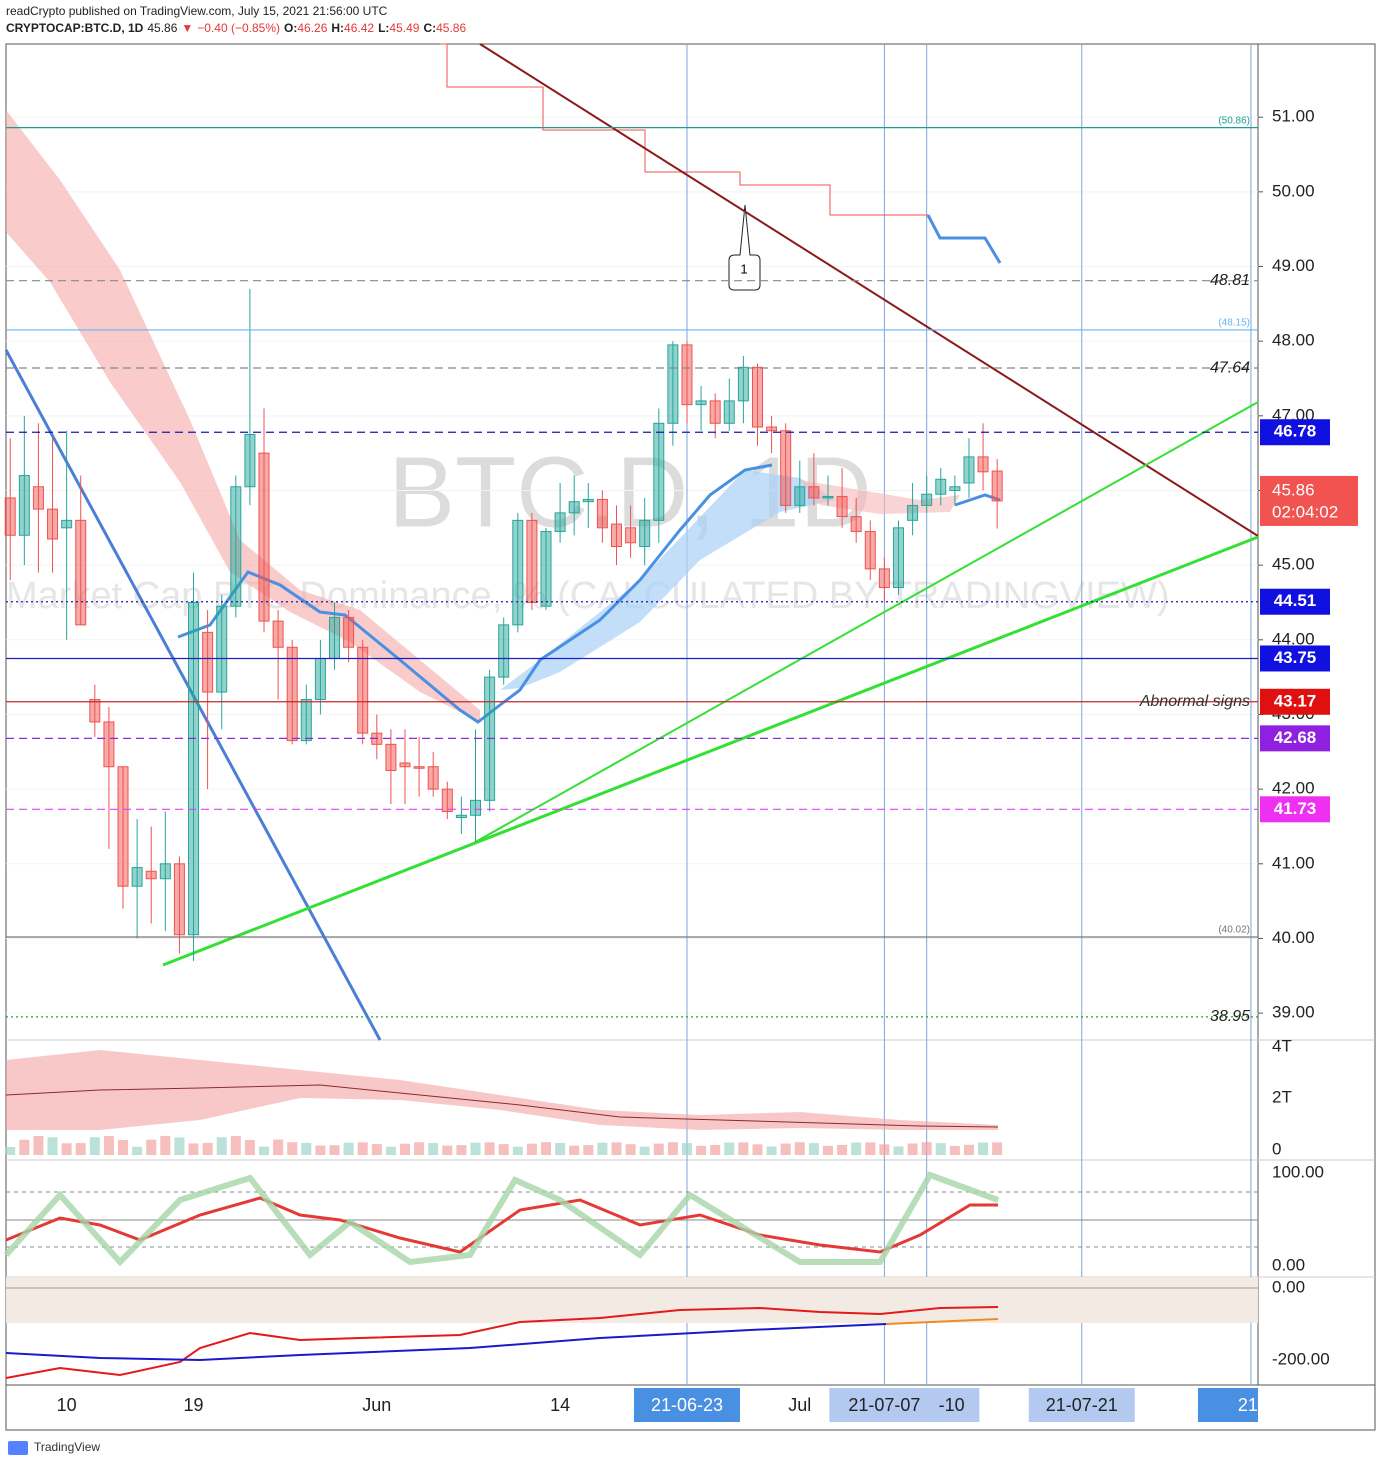 The width and height of the screenshot is (1382, 1467). What do you see at coordinates (964, 239) in the screenshot?
I see `step-line-projection` at bounding box center [964, 239].